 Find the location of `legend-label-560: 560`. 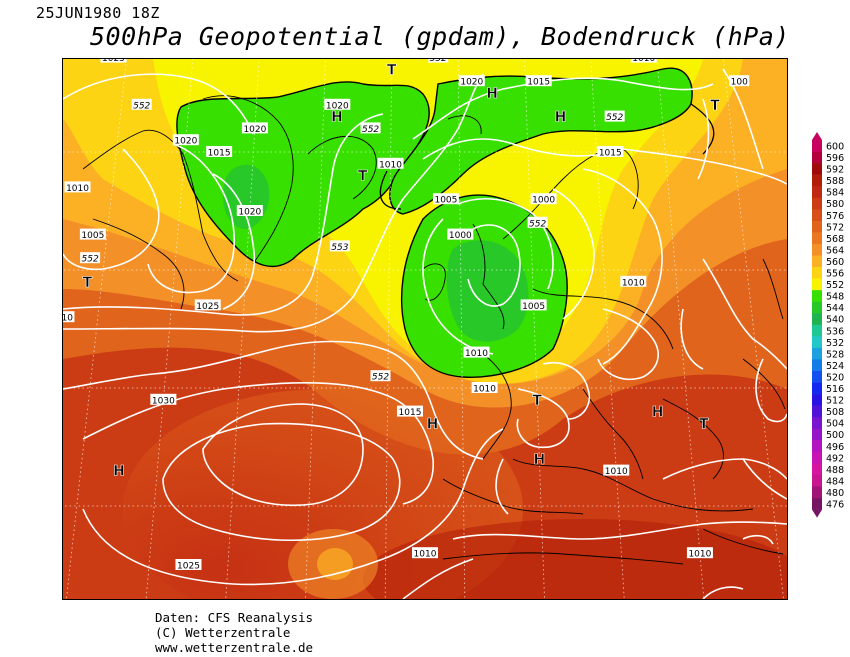

legend-label-560: 560 is located at coordinates (835, 262).